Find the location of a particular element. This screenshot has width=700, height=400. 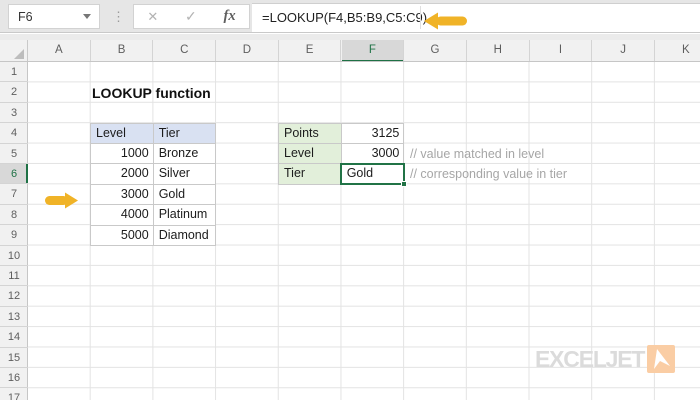

table-row: Points 3125 is located at coordinates (342, 133).